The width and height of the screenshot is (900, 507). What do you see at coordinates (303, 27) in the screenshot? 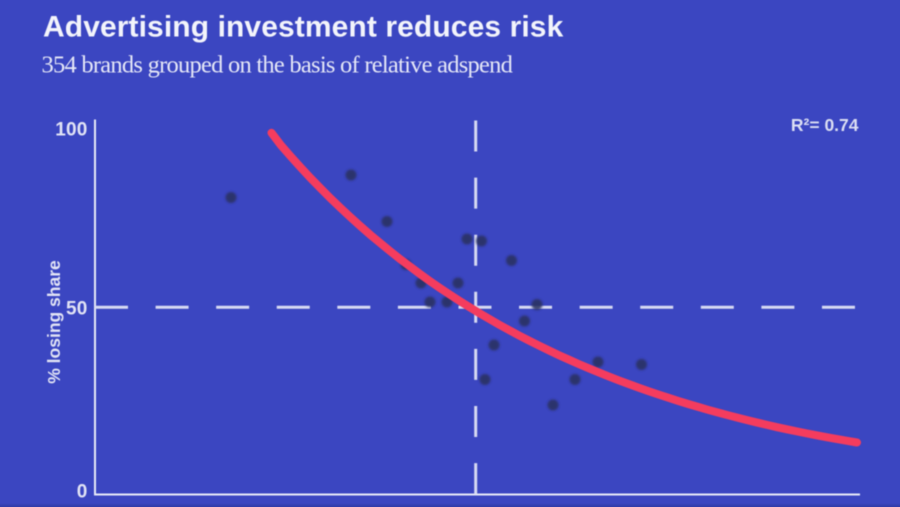
I see `svg-text:Advertising investment reduces: Advertising investment reduces risk` at bounding box center [303, 27].